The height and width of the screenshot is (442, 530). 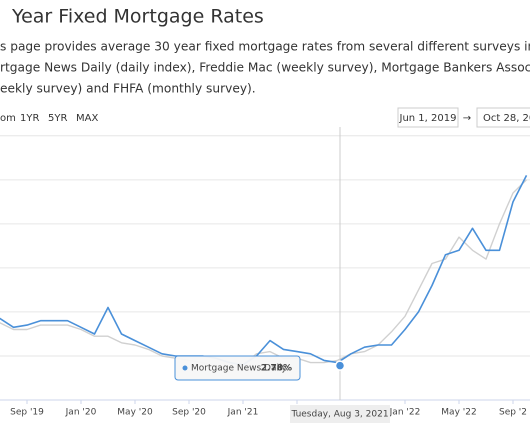 What do you see at coordinates (189, 413) in the screenshot?
I see `x-tick-label: Sep '20` at bounding box center [189, 413].